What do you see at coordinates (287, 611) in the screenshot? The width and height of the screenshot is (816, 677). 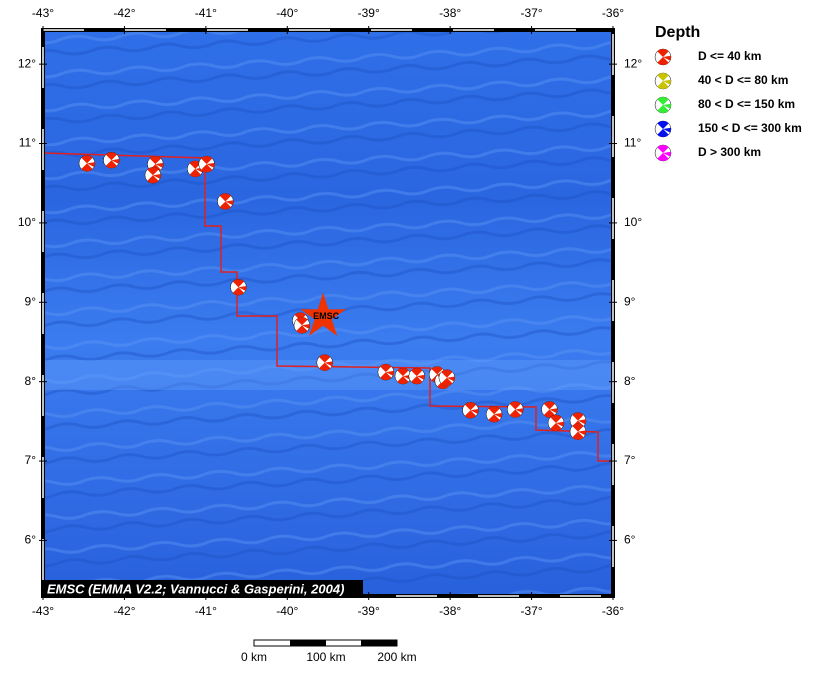 I see `lon-label-bottom: -40°` at bounding box center [287, 611].